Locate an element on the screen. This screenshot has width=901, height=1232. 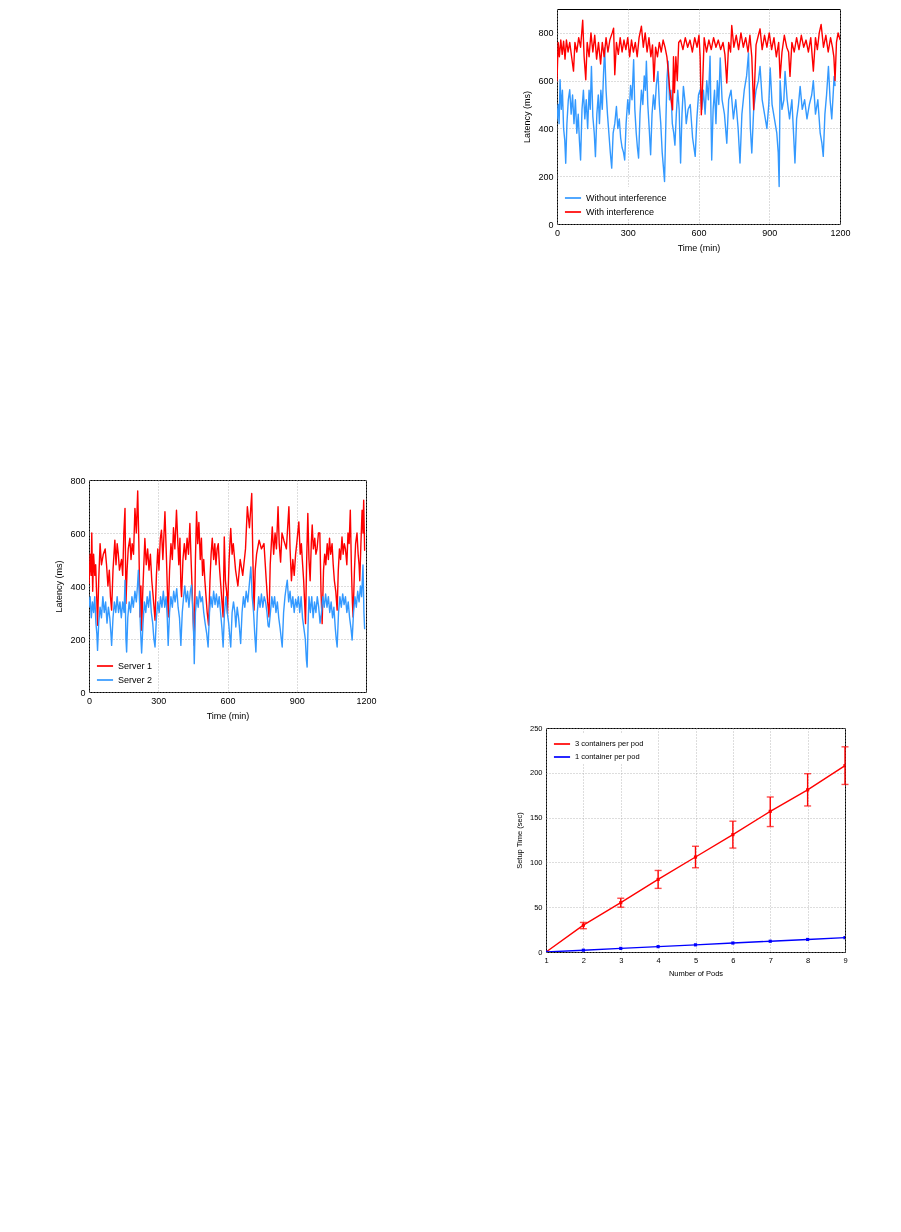
legend-label: Server 1 is located at coordinates (135, 666).